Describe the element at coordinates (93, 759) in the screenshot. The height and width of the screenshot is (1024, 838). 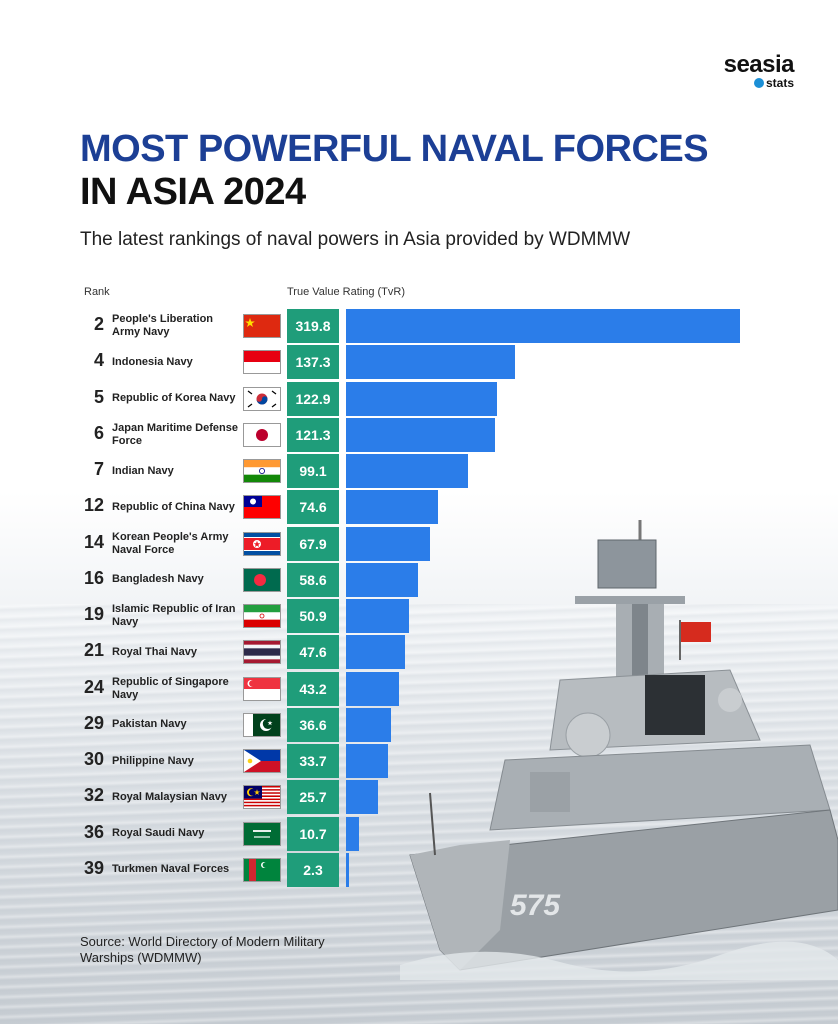
I see `rank-label: 30` at that location.